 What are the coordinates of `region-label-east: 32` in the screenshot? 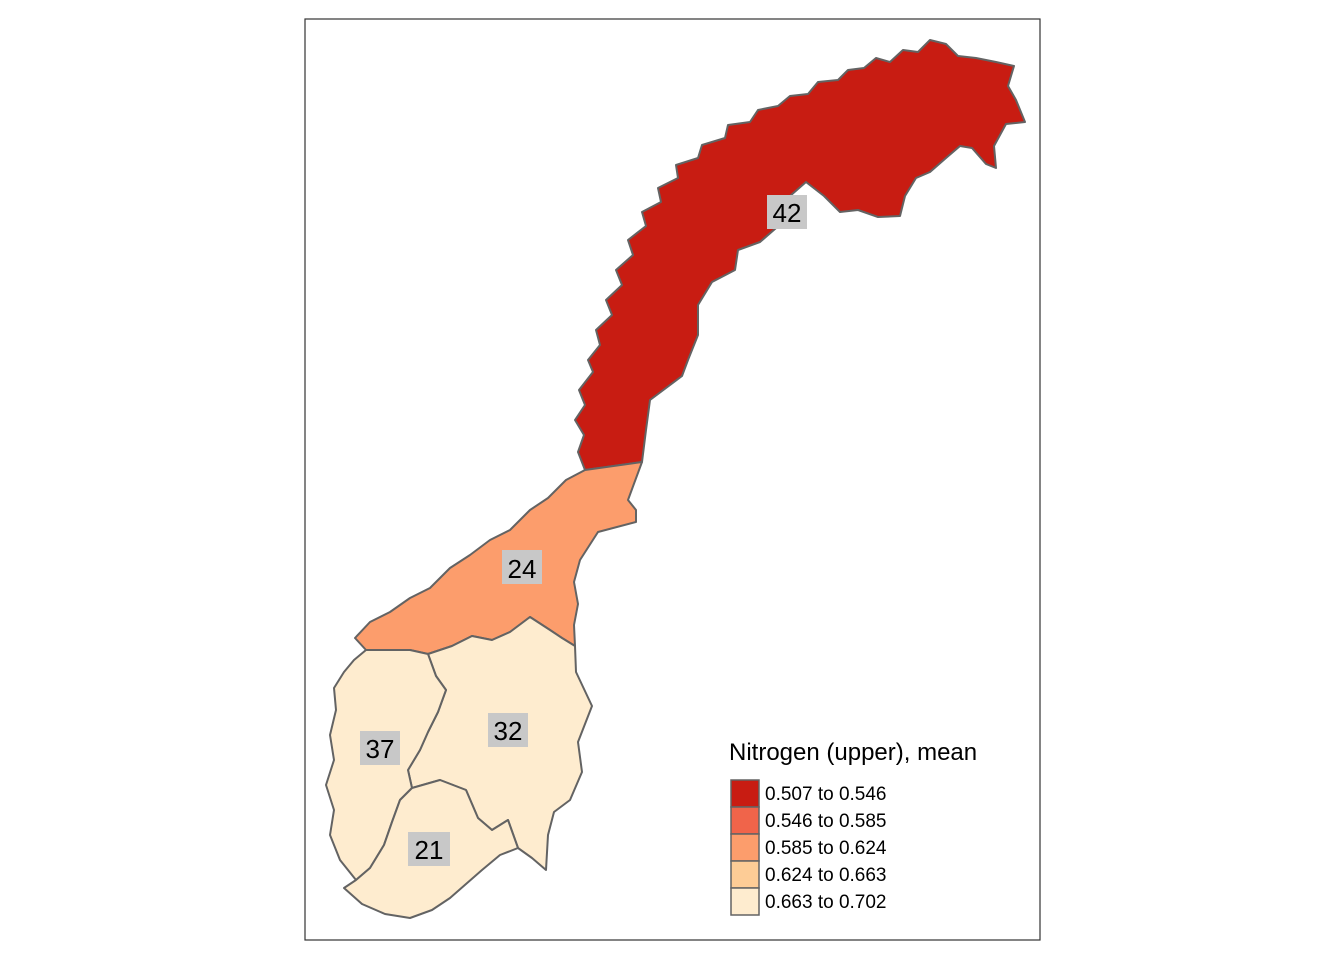 It's located at (508, 730).